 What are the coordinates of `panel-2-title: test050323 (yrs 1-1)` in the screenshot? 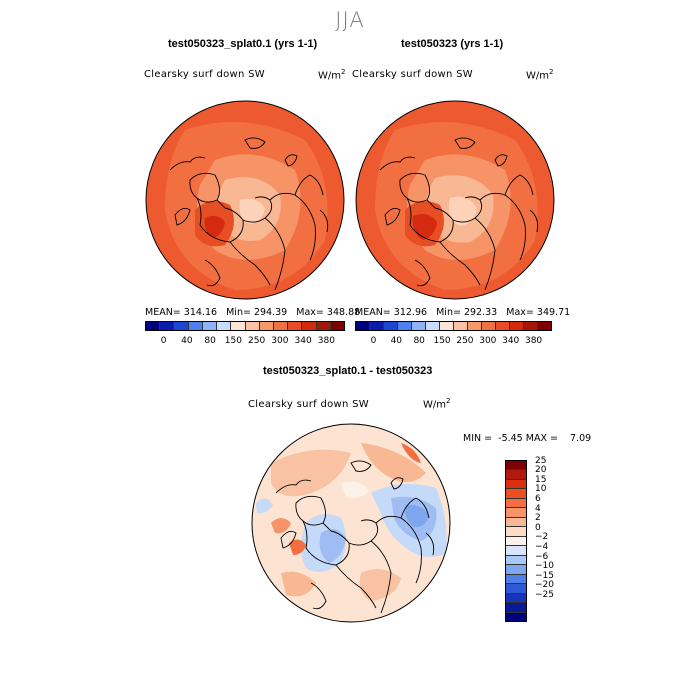 It's located at (452, 44).